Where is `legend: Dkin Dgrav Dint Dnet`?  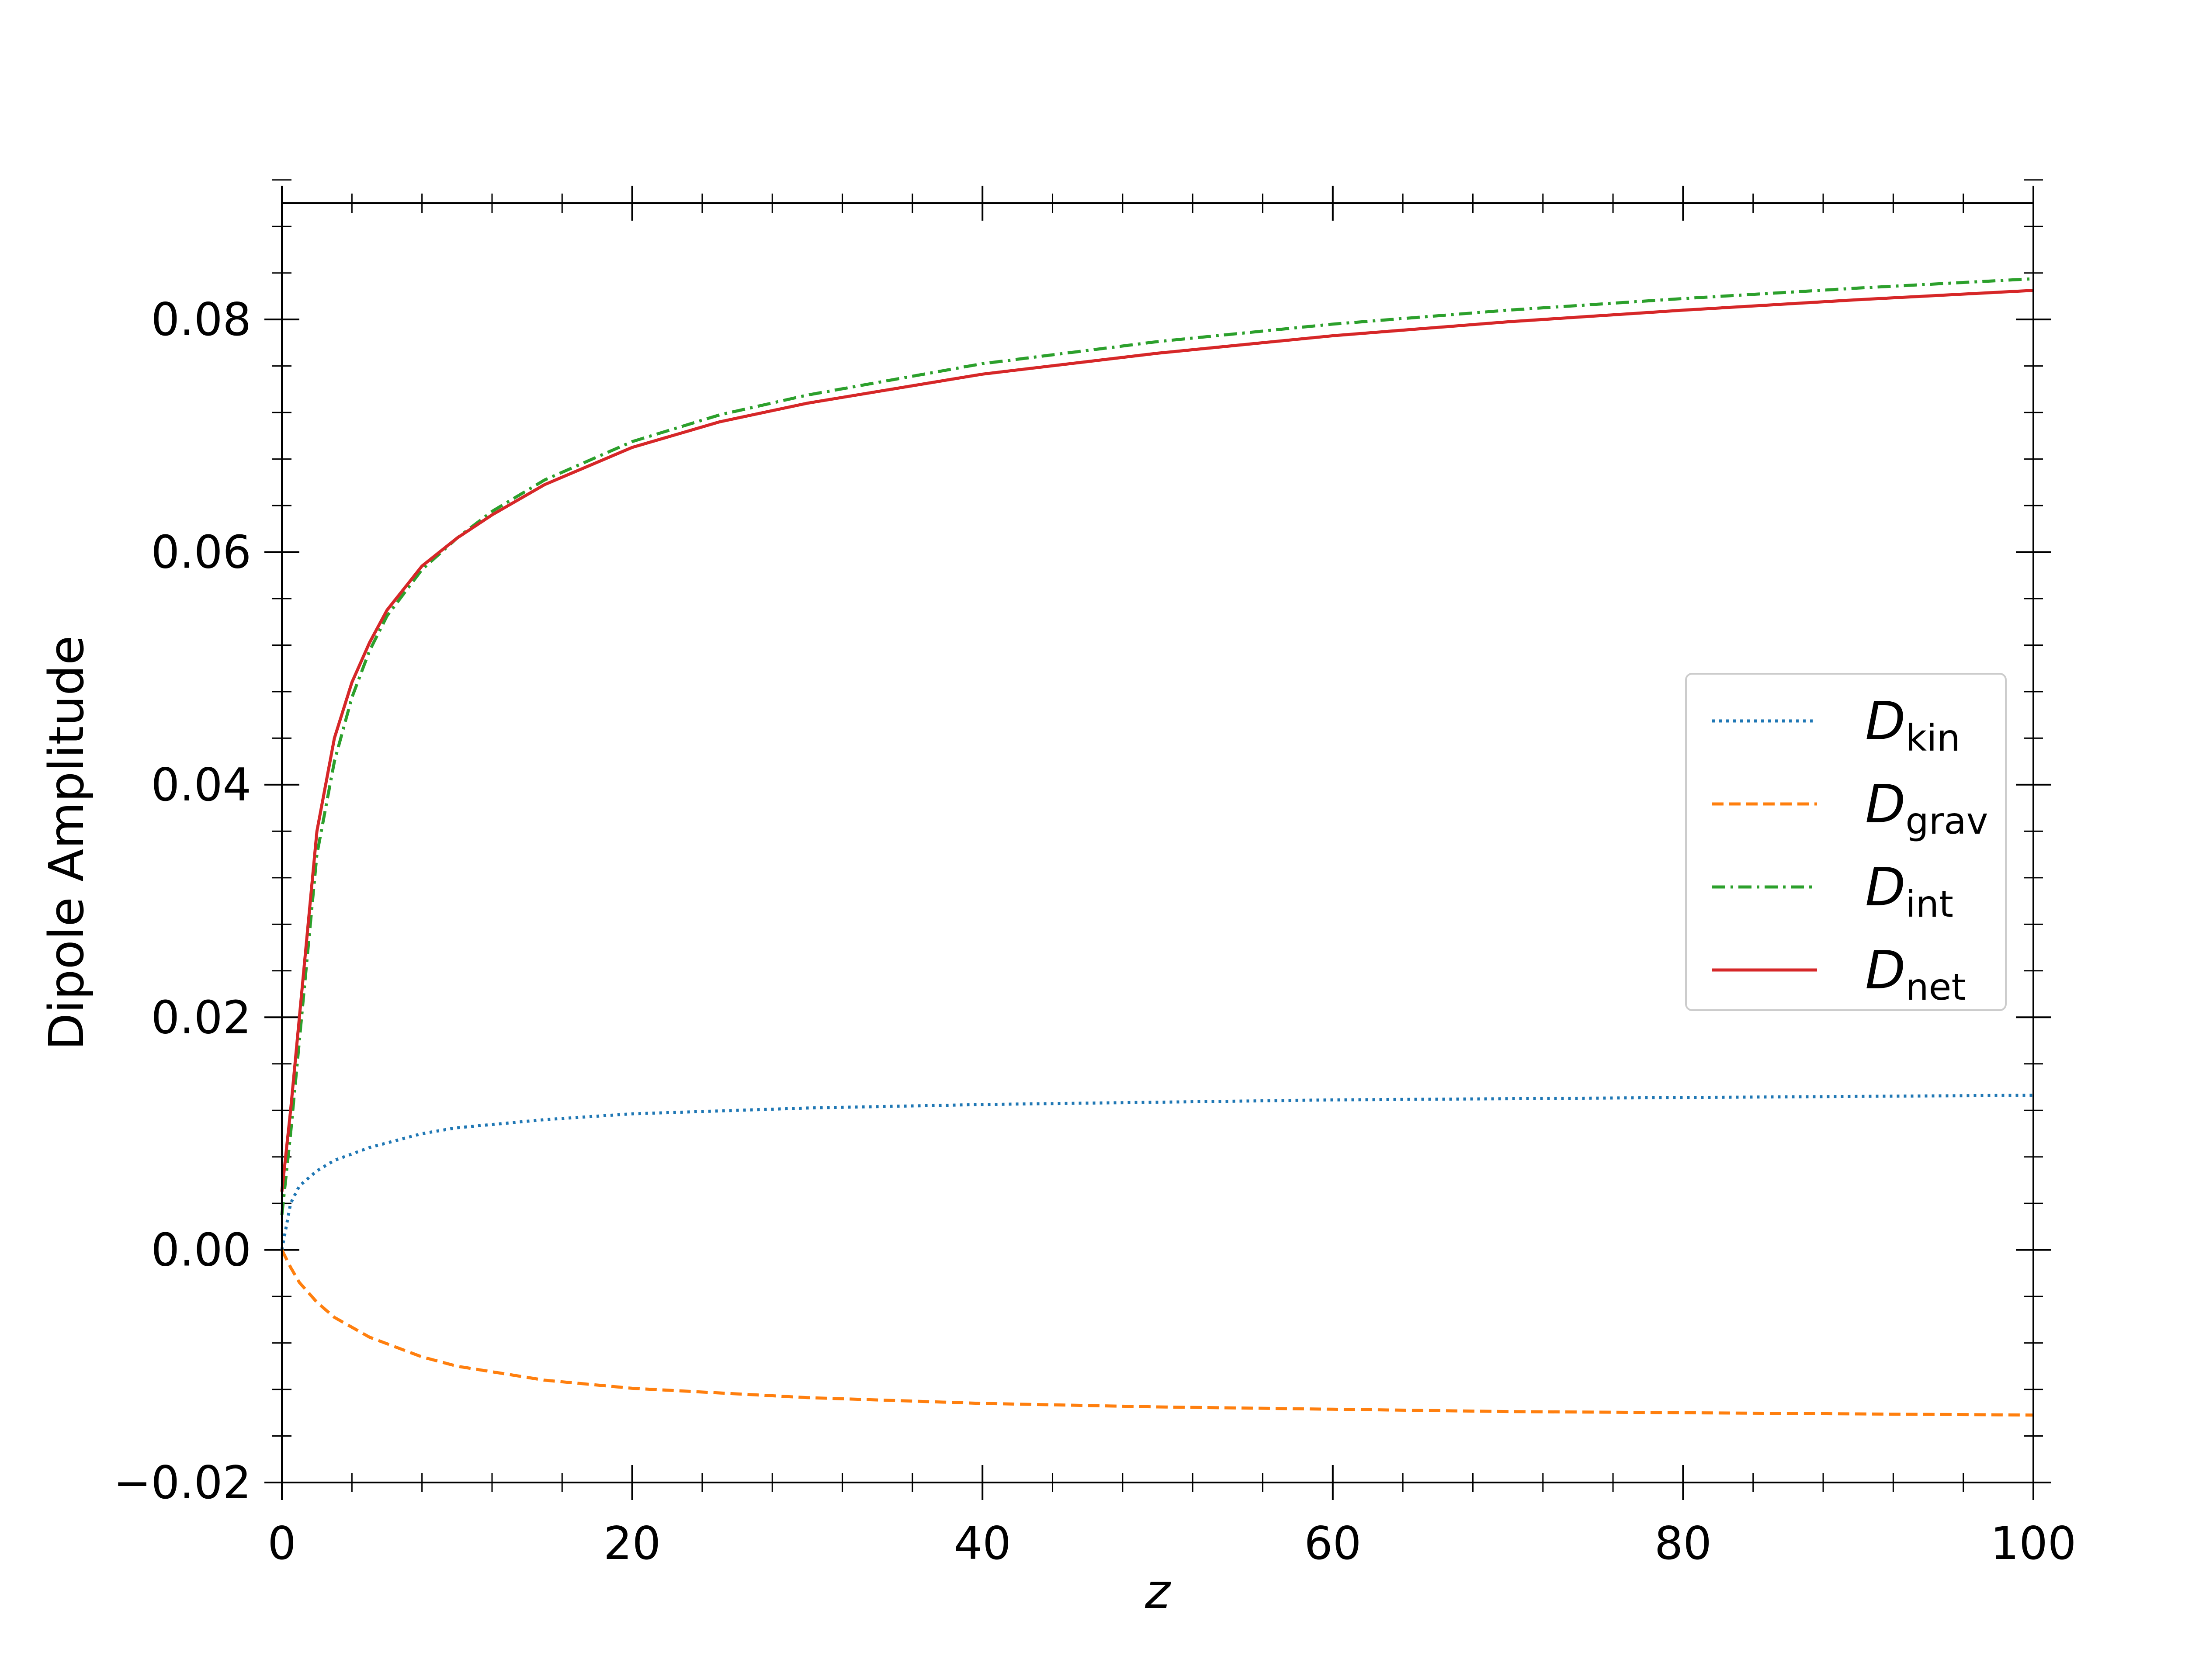 legend: Dkin Dgrav Dint Dnet is located at coordinates (1846, 842).